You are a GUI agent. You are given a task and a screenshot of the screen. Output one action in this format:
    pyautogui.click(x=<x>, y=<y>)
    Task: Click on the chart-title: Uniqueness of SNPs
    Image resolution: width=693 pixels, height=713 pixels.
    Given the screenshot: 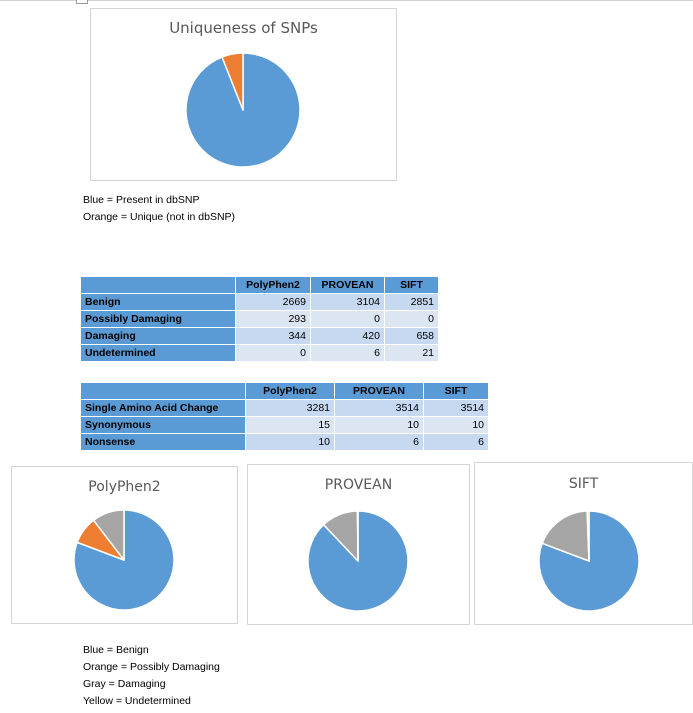 What is the action you would take?
    pyautogui.click(x=243, y=28)
    